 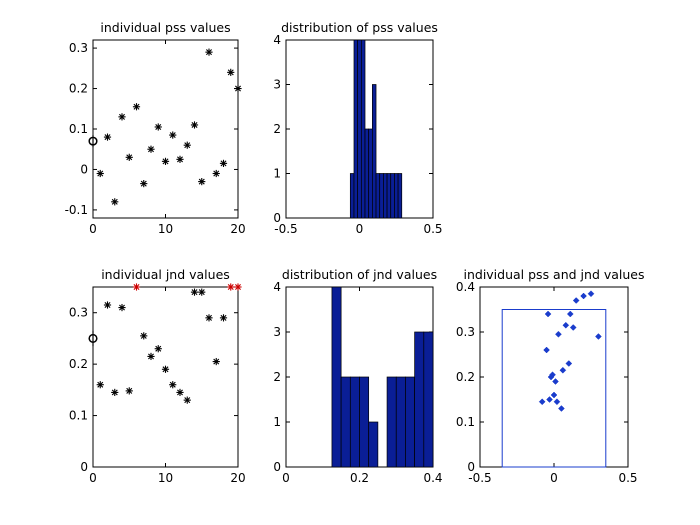 What do you see at coordinates (78, 89) in the screenshot?
I see `pss-scatter-ytick-label: 0.2` at bounding box center [78, 89].